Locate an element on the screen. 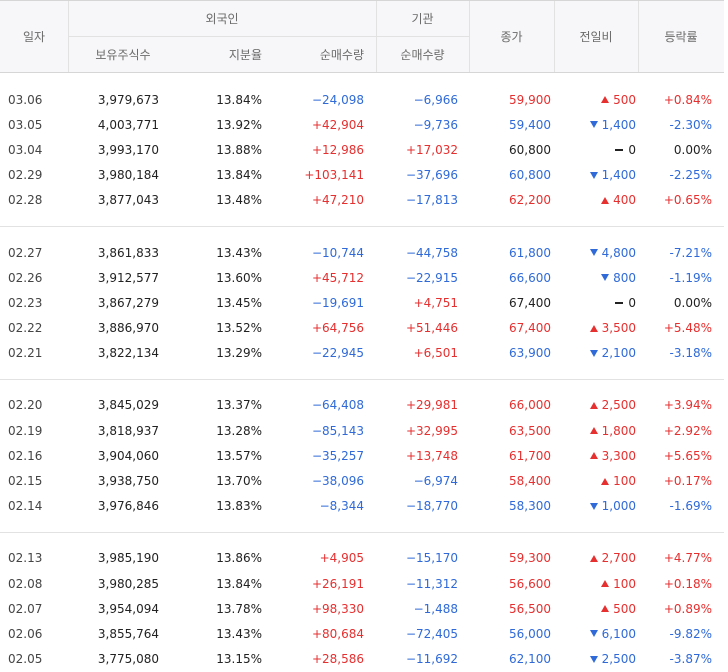  cell-holdings: 4,003,771 is located at coordinates (128, 124).